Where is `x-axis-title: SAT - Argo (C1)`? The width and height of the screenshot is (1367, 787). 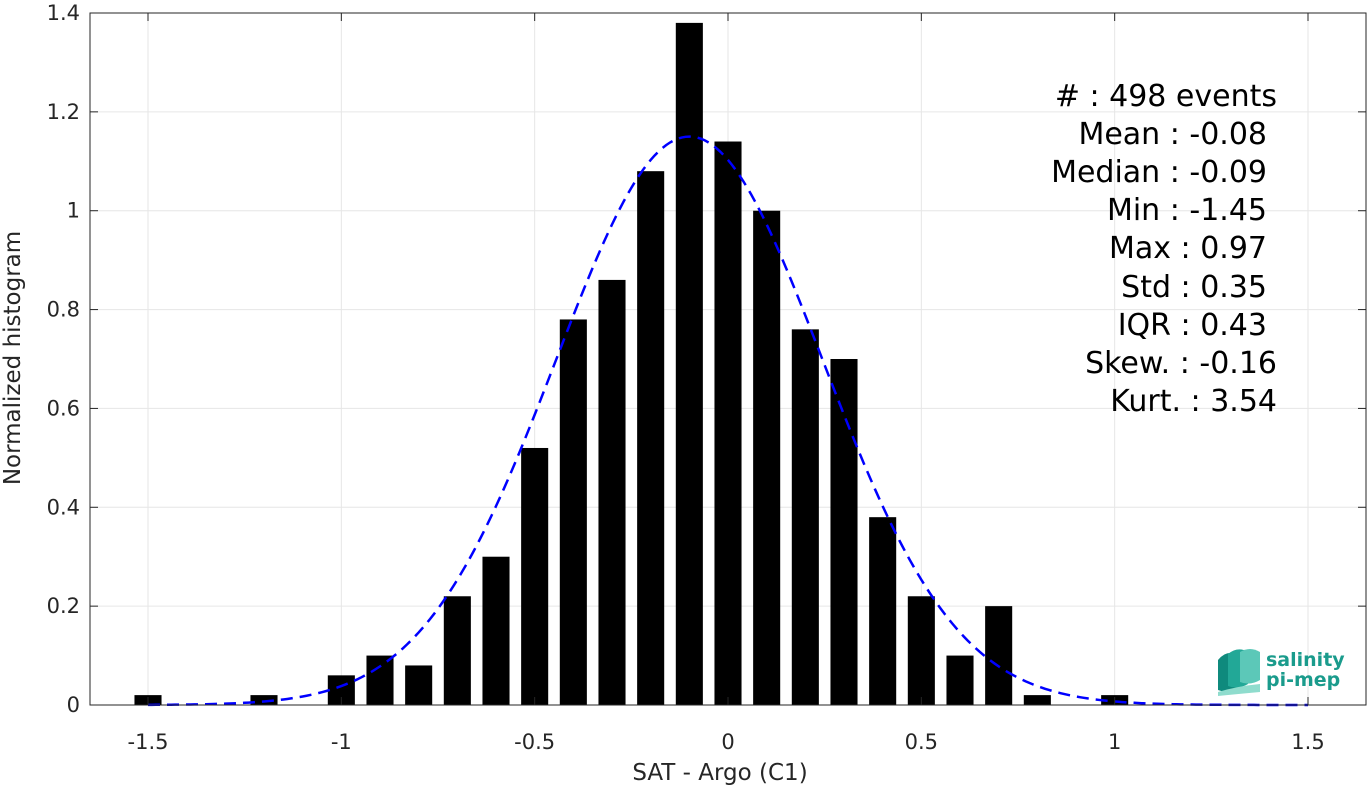 x-axis-title: SAT - Argo (C1) is located at coordinates (719, 773).